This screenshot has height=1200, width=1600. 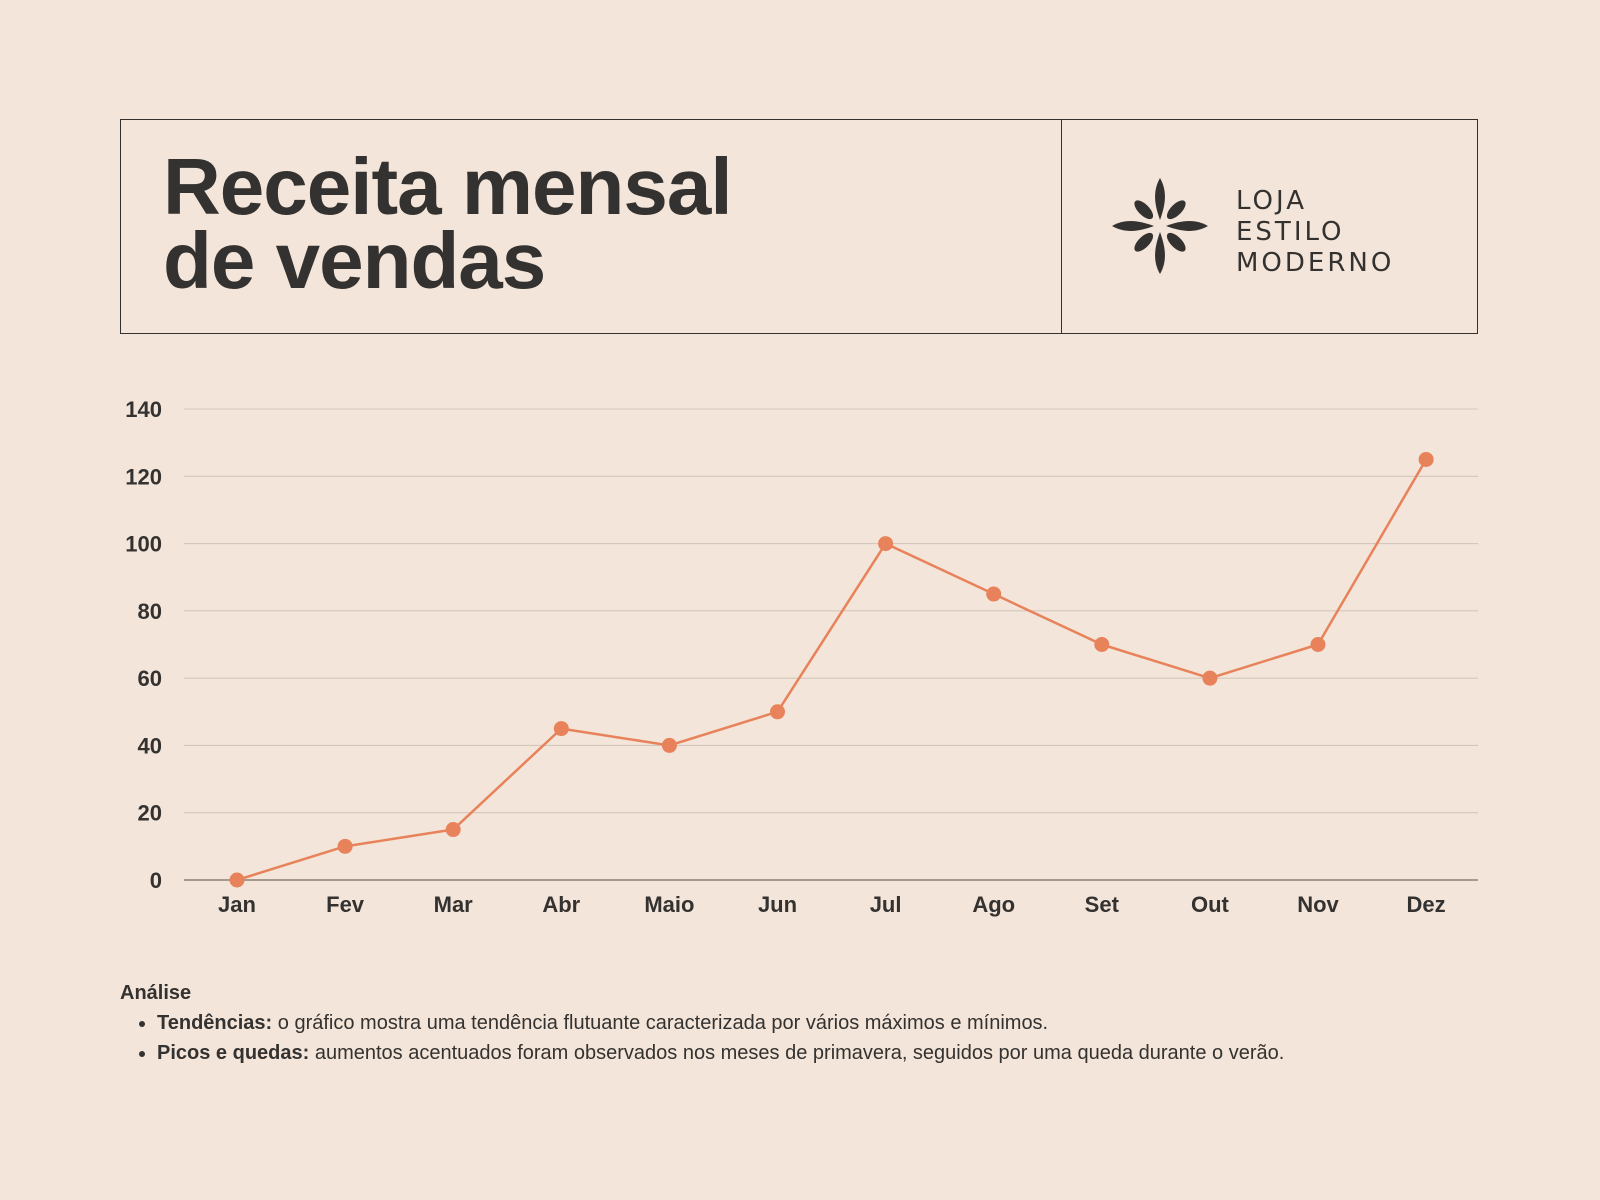 I want to click on page-title-line-1: Receita mensal, so click(x=448, y=186).